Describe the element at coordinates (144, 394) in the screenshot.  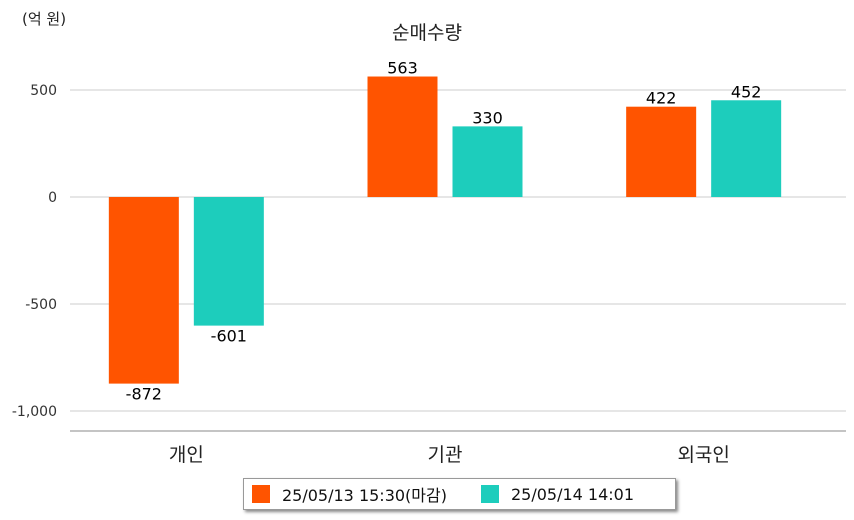
I see `data-label: -872` at that location.